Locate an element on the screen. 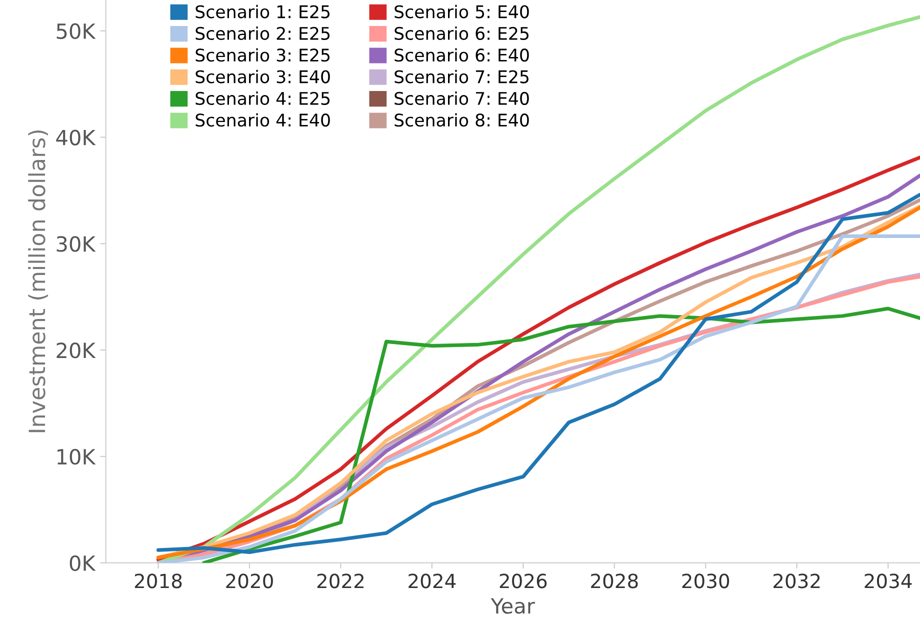  y-tick-label: 30K is located at coordinates (76, 244).